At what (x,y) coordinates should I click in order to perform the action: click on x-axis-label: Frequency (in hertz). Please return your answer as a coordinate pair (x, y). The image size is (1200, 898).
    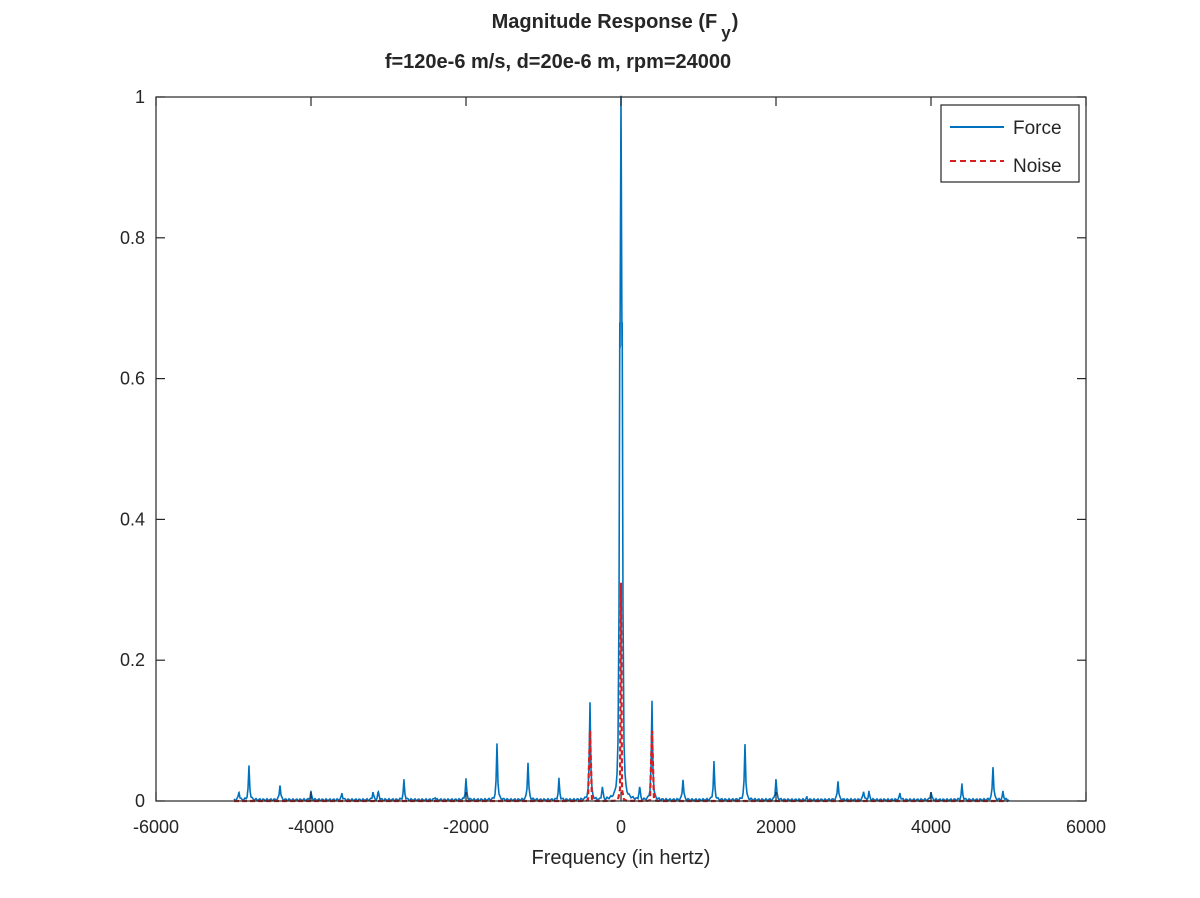
    Looking at the image, I should click on (621, 858).